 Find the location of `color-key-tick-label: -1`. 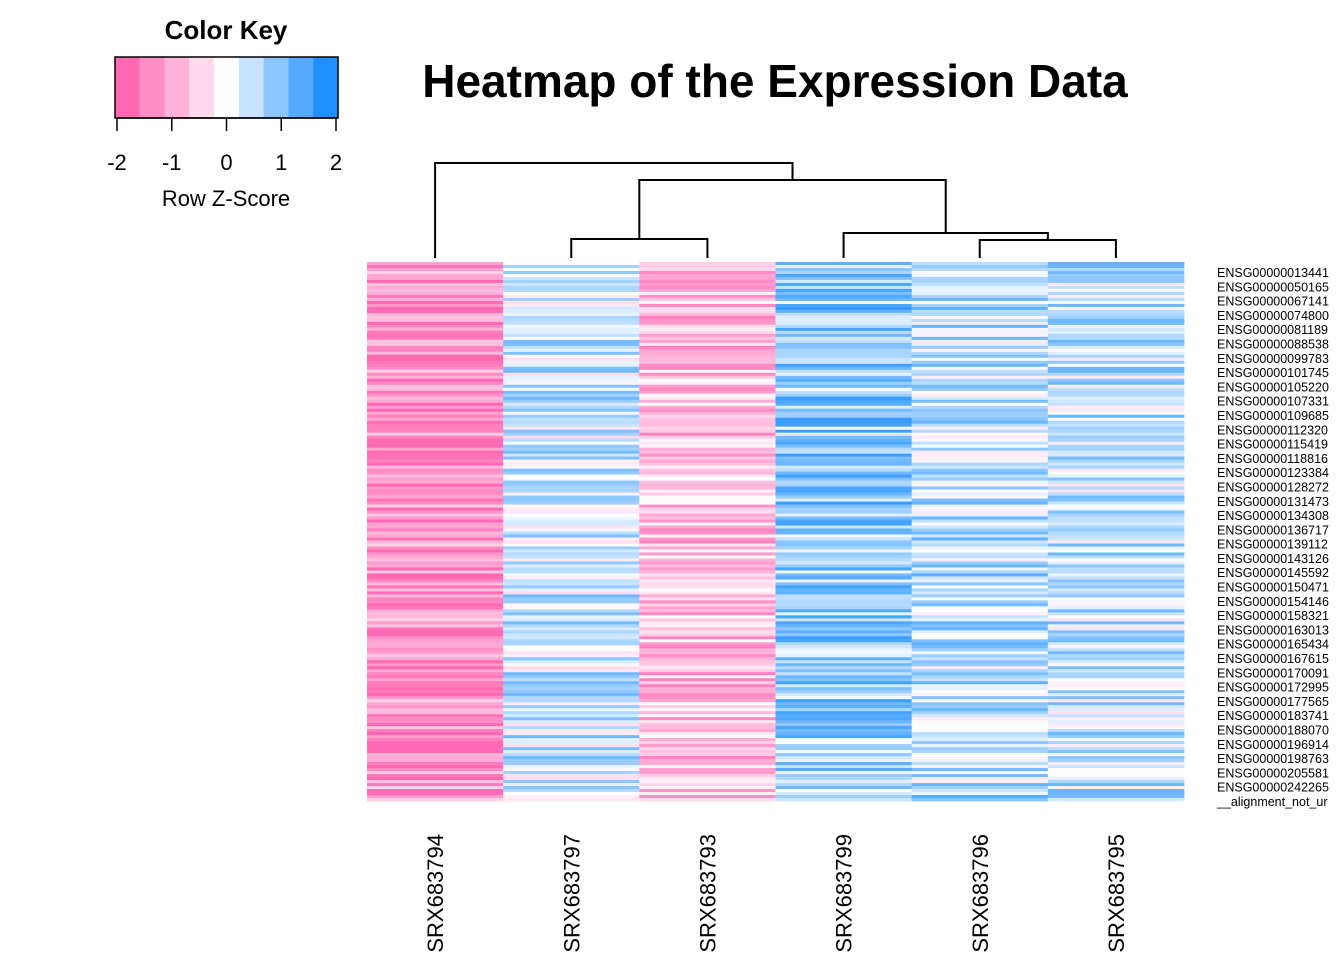

color-key-tick-label: -1 is located at coordinates (172, 162).